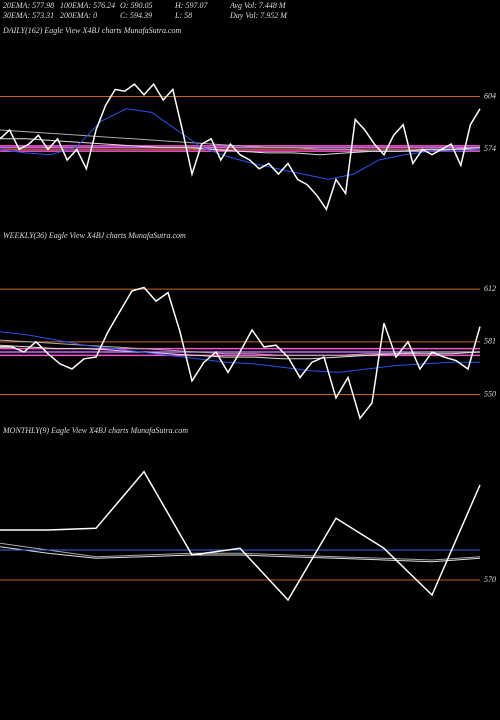  Describe the element at coordinates (28, 15) in the screenshot. I see `header-stat: 30EMA: 573.31` at that location.